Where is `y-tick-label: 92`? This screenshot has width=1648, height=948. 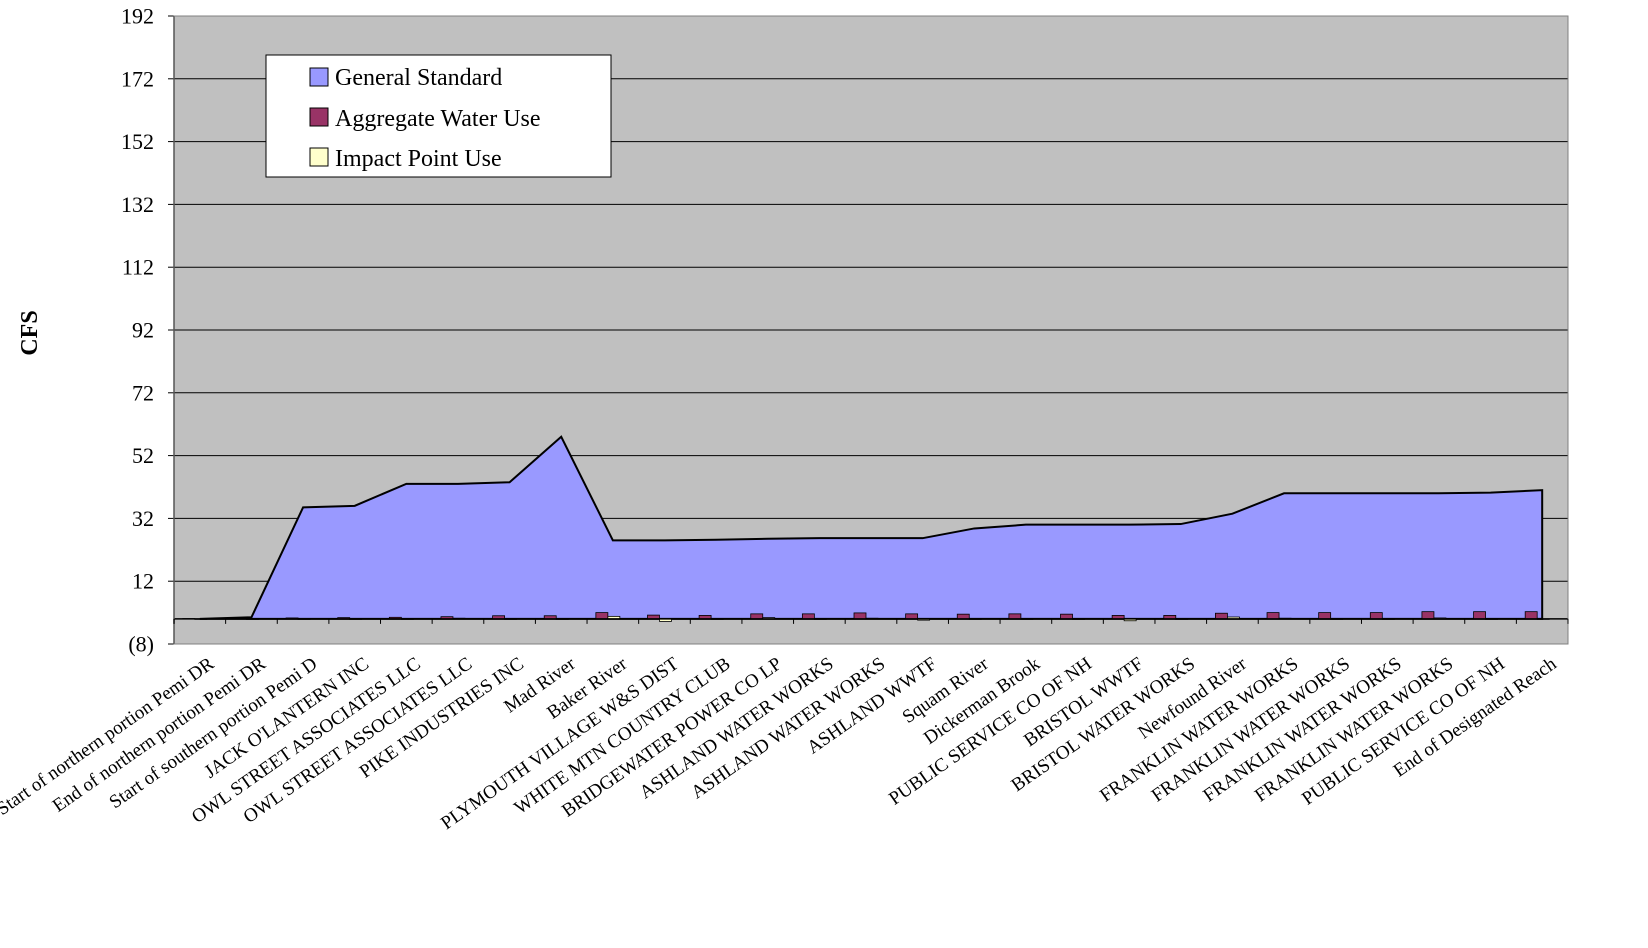
y-tick-label: 92 is located at coordinates (143, 330).